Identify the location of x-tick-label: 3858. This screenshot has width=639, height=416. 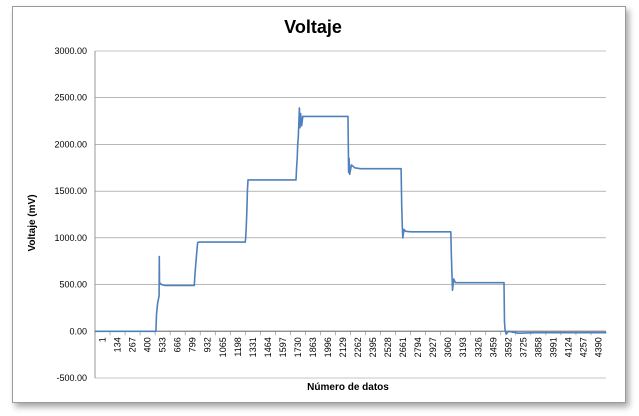
(538, 347).